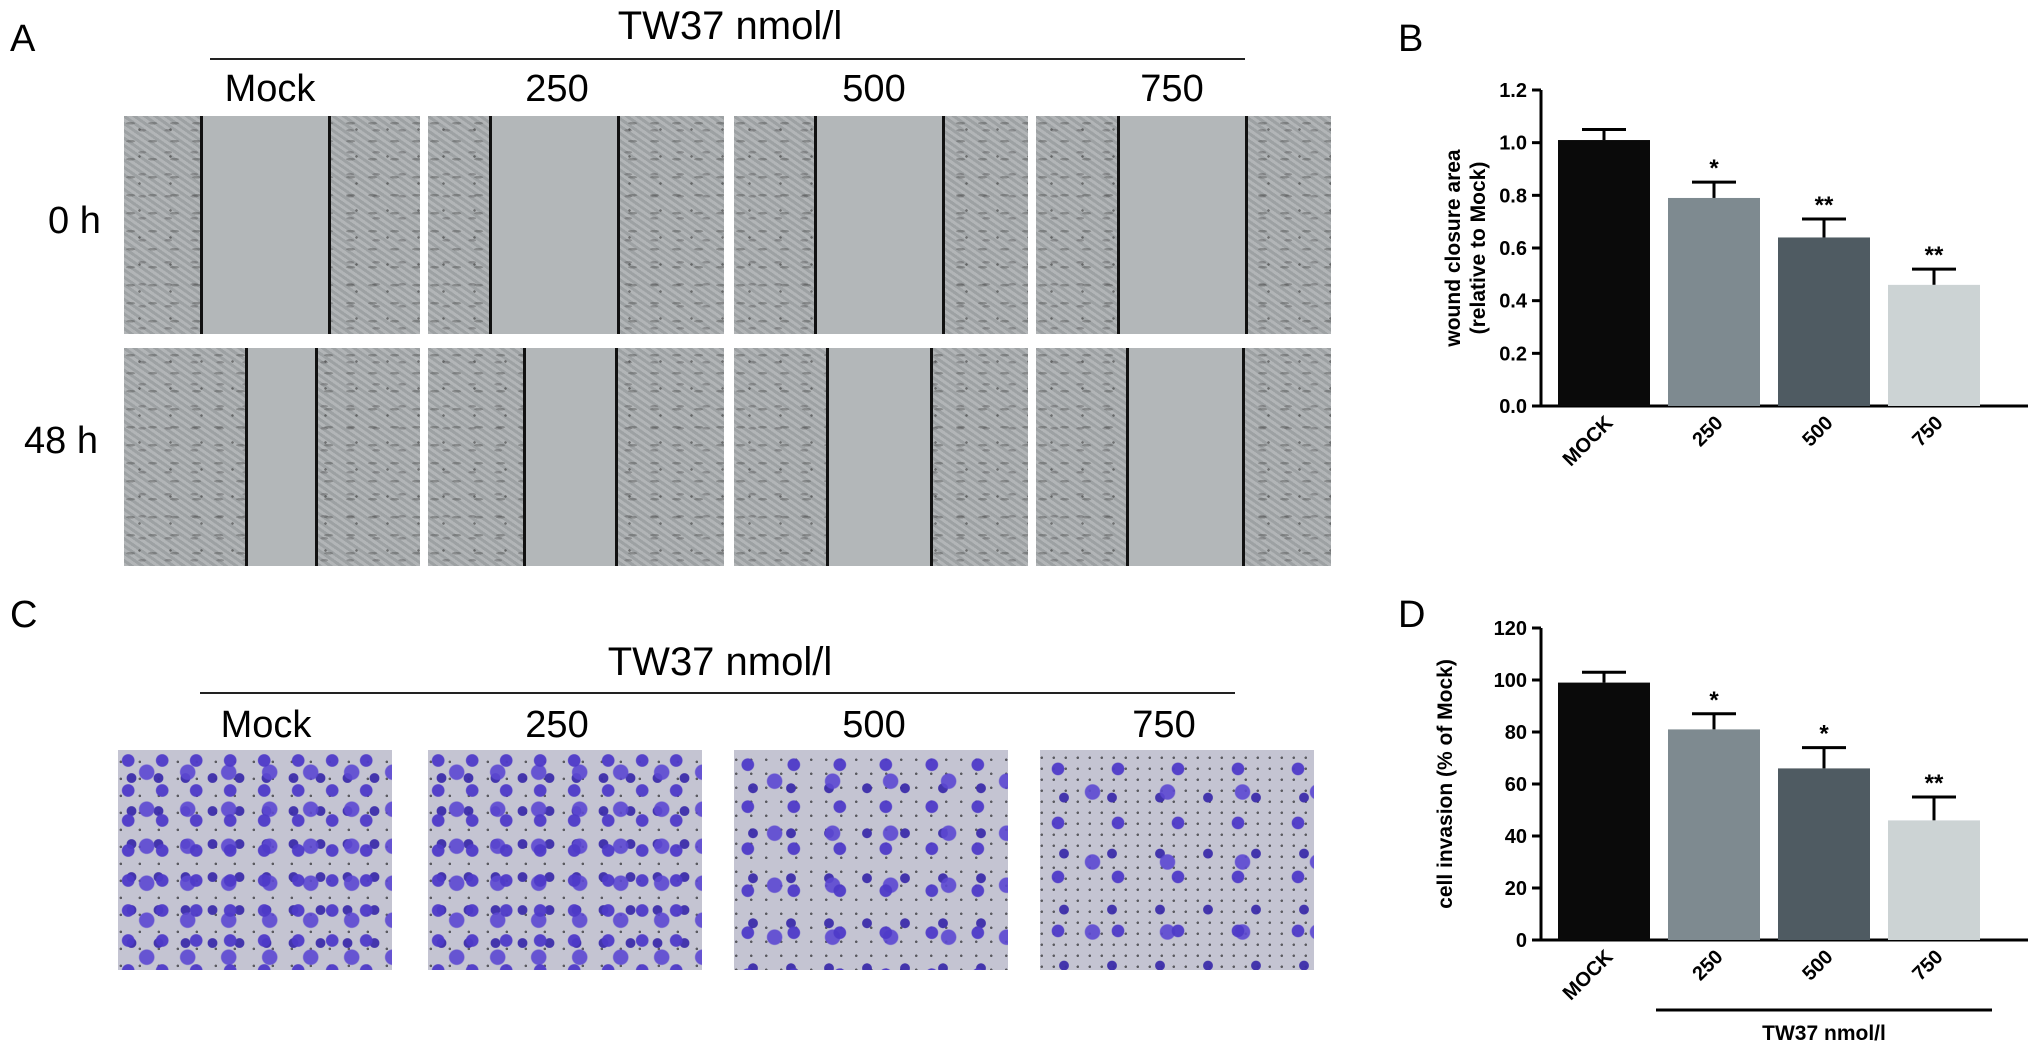 The height and width of the screenshot is (1060, 2031). Describe the element at coordinates (1513, 302) in the screenshot. I see `y-tick-label: 0.4` at that location.